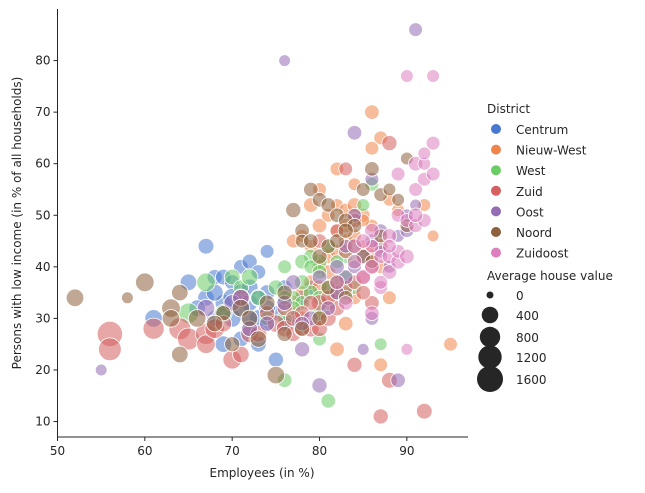 The image size is (645, 493). What do you see at coordinates (531, 358) in the screenshot?
I see `size-legend-label: 1200` at bounding box center [531, 358].